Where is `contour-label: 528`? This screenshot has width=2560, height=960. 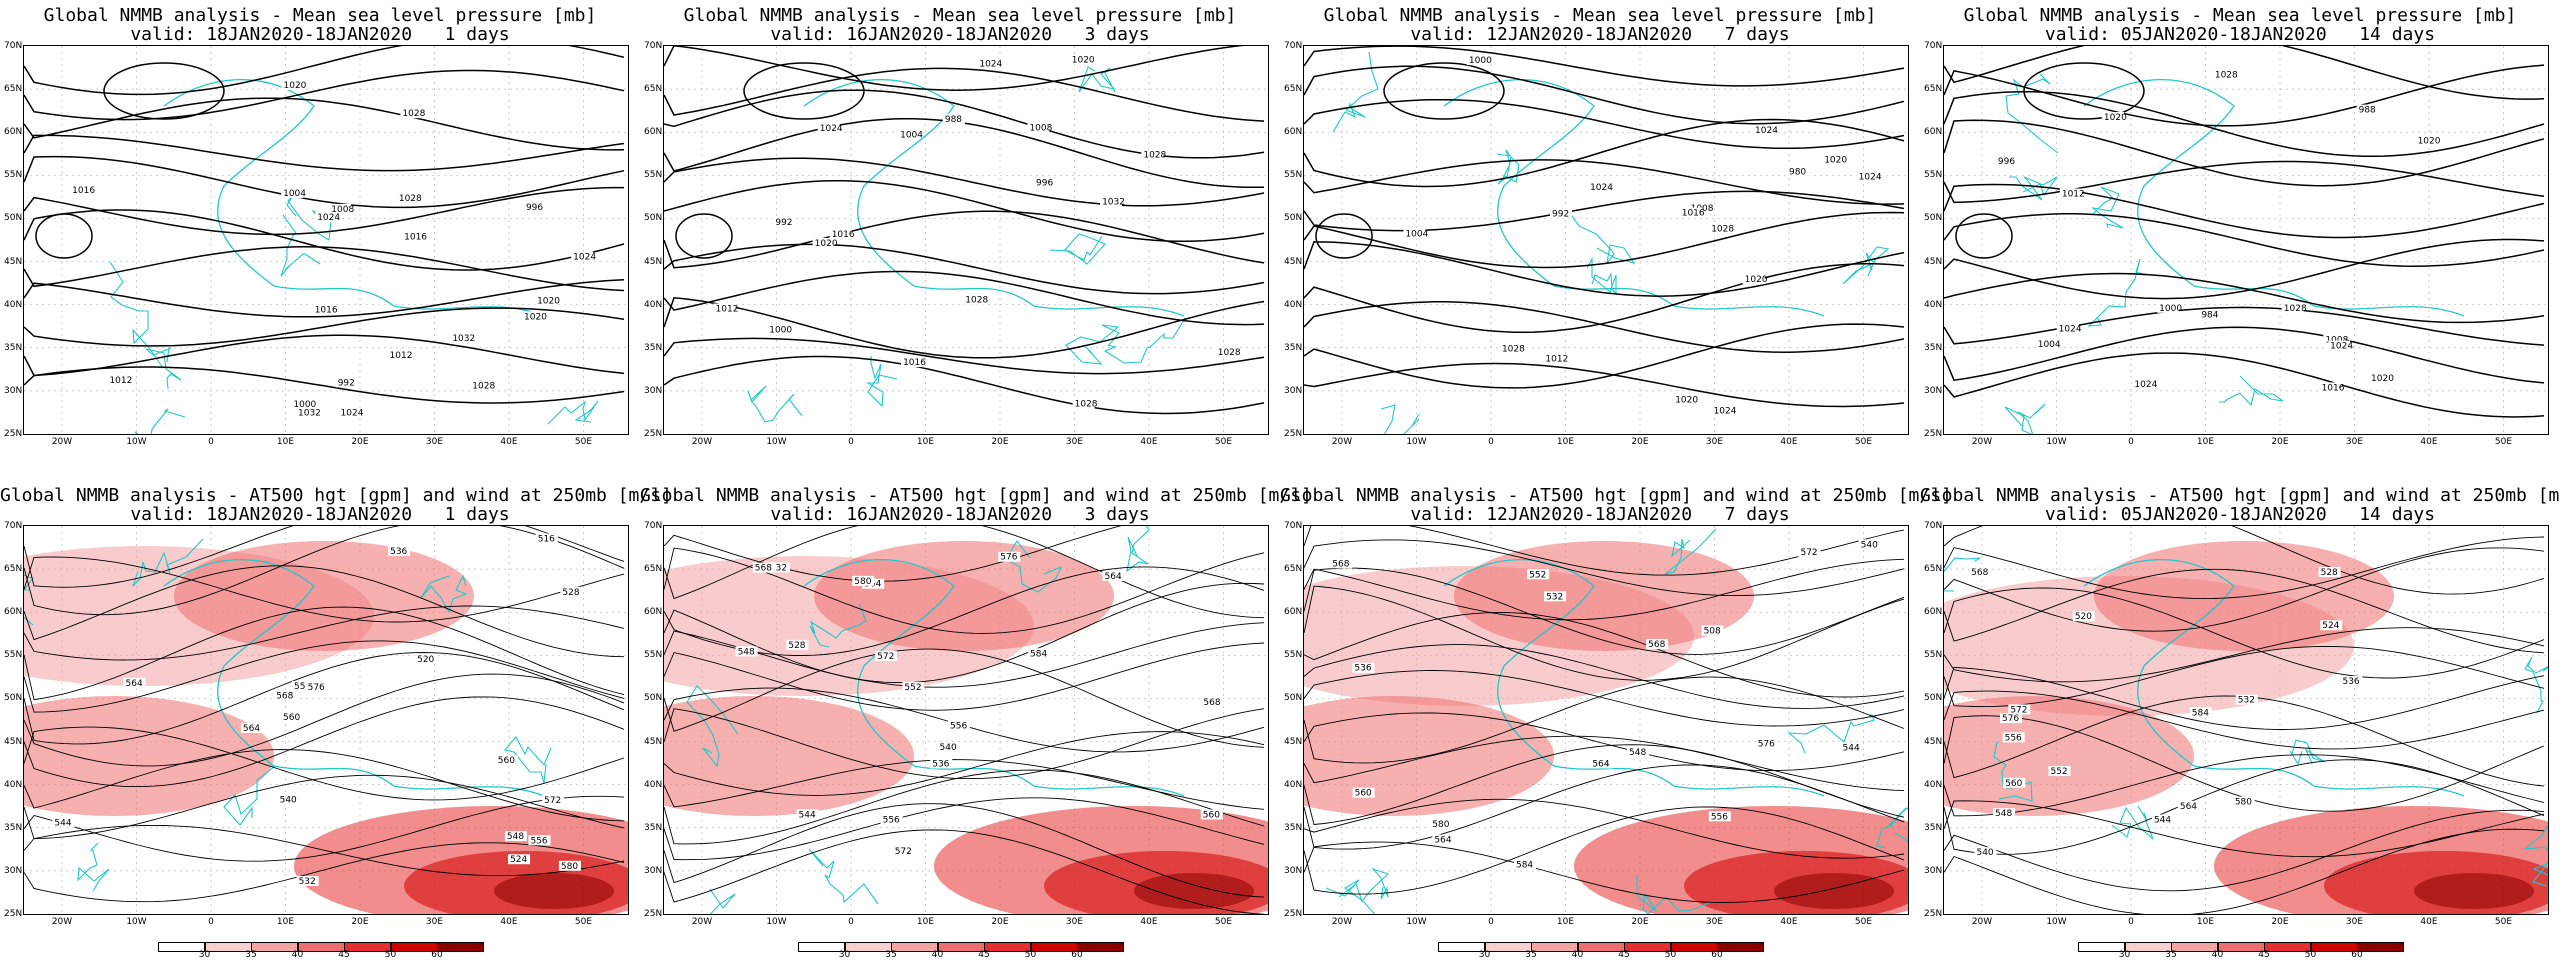 contour-label: 528 is located at coordinates (2329, 573).